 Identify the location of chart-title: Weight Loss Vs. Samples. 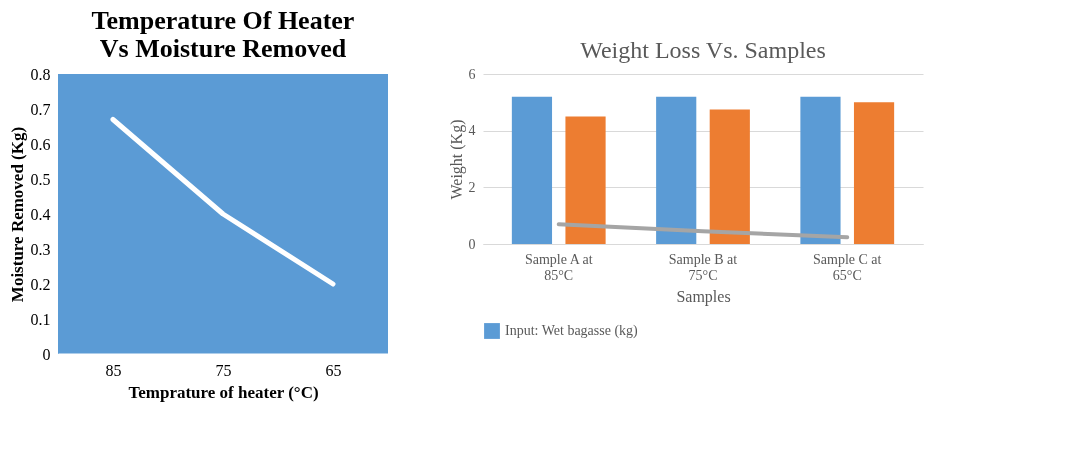
(703, 50).